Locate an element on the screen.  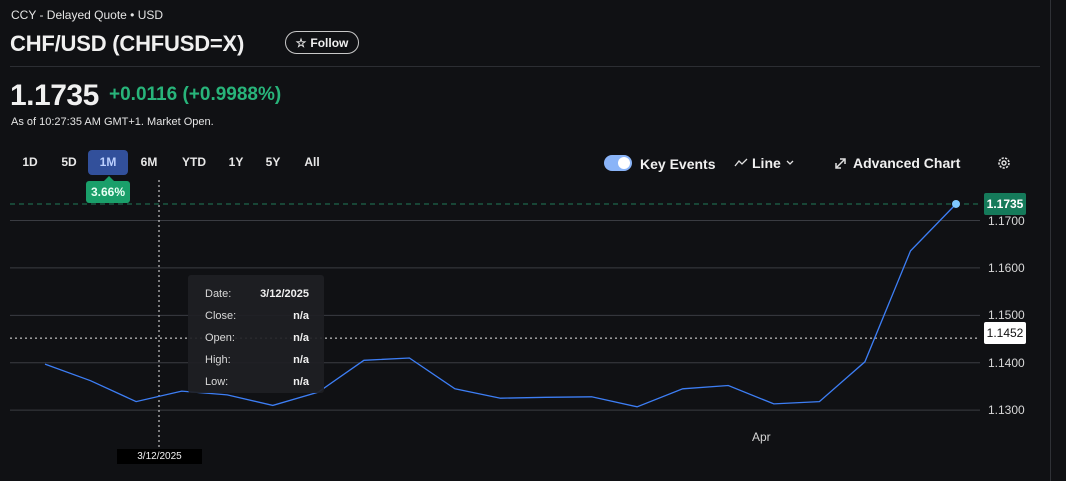
range-tab-ytd: YTD is located at coordinates (194, 162).